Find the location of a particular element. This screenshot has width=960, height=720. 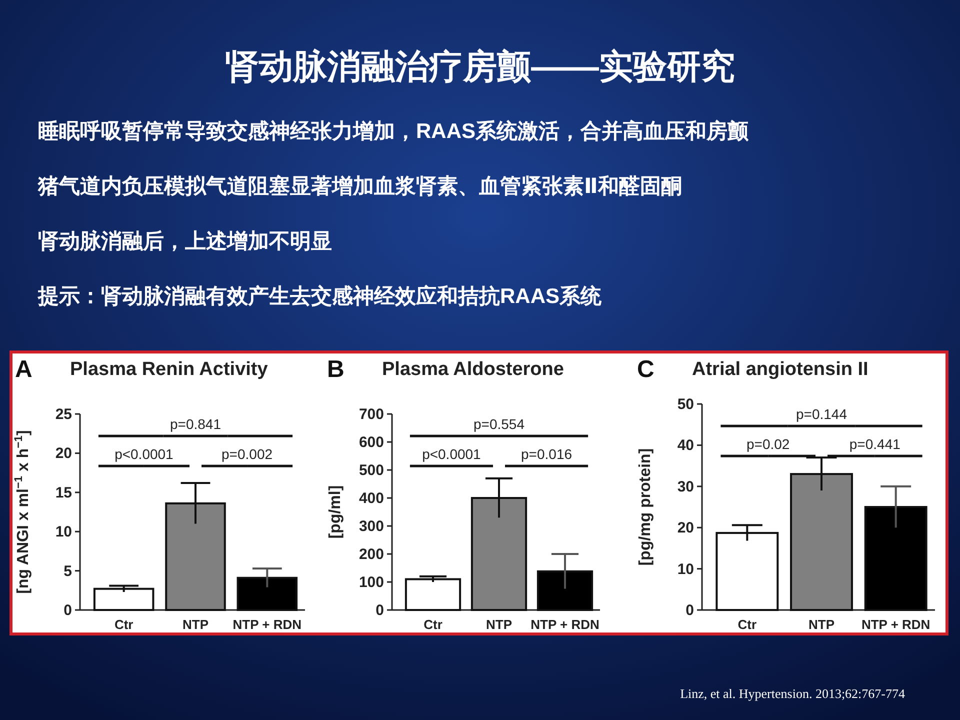

y-axis-title: [pg/mg protein] is located at coordinates (645, 507).